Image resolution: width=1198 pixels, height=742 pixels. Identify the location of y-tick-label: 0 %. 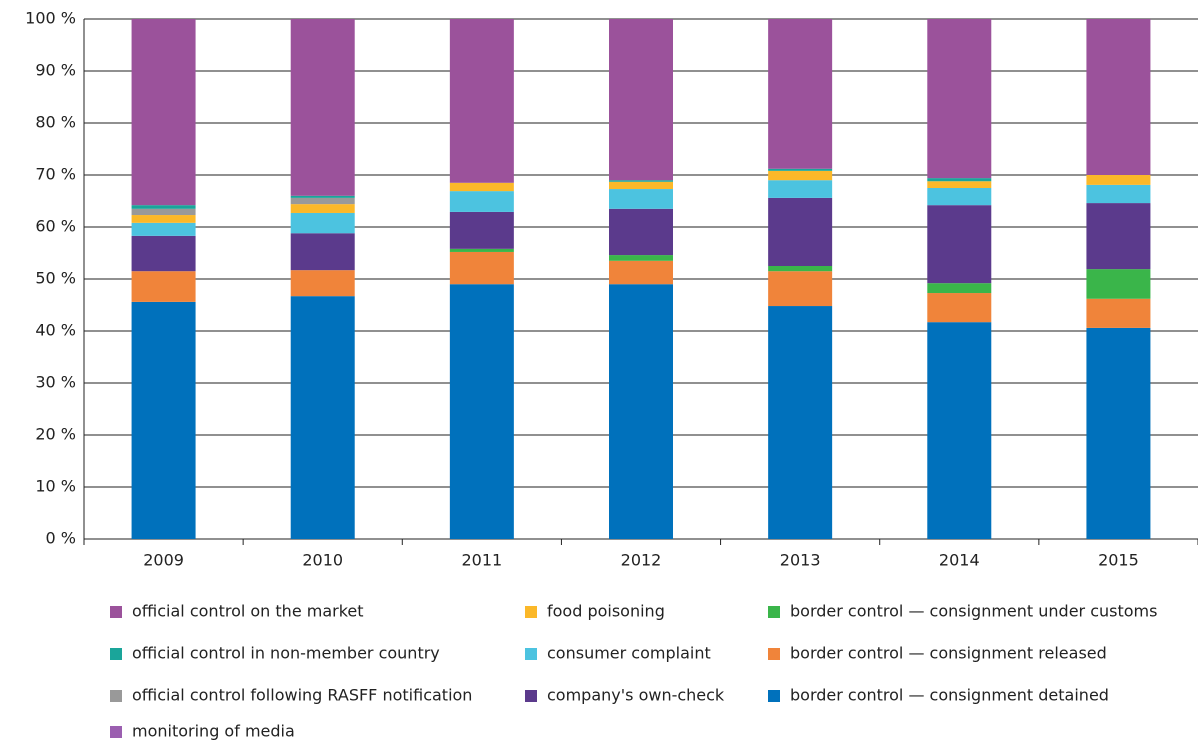
(61, 538).